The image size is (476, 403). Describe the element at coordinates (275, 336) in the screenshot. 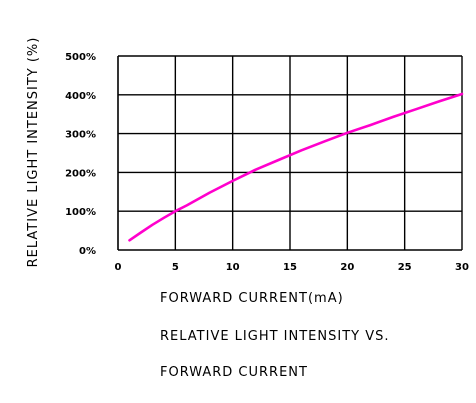

I see `caption-line-1: RELATIVE LIGHT INTENSITY VS.` at that location.